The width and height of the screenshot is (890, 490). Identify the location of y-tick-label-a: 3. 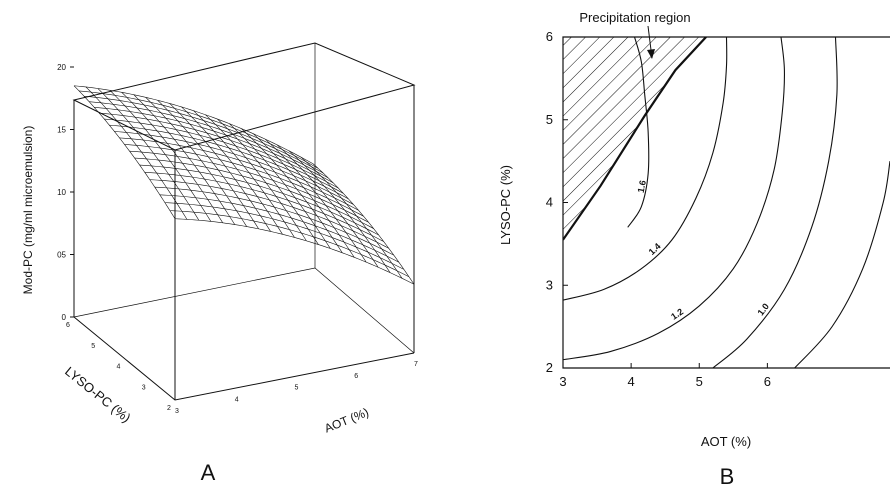
(144, 387).